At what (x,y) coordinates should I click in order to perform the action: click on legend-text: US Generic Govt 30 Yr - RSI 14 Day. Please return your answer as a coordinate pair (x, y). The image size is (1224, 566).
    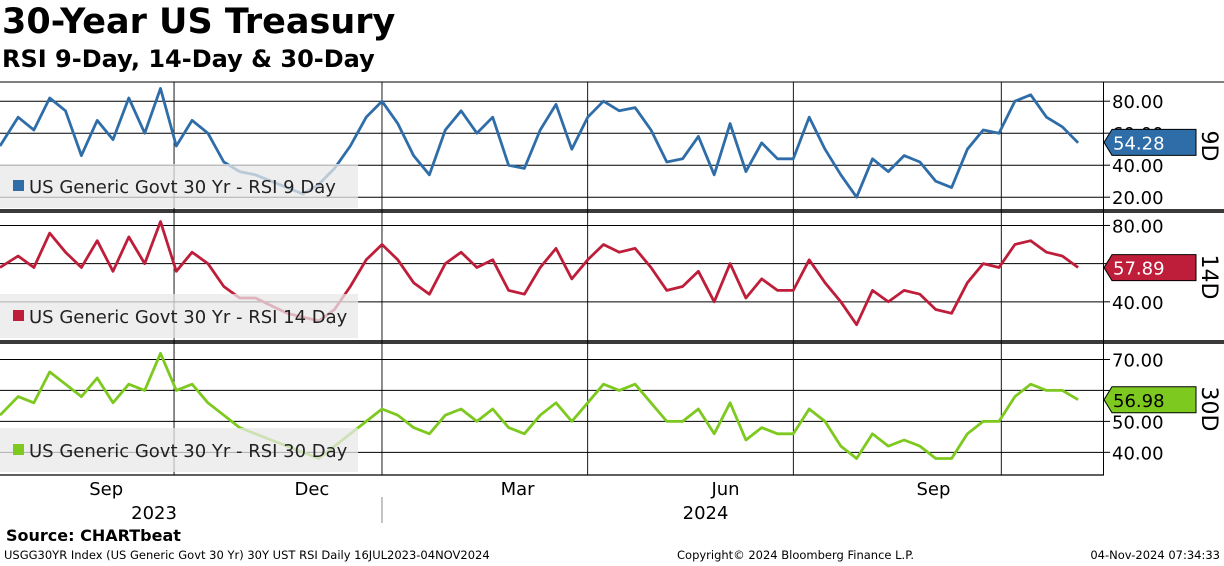
    Looking at the image, I should click on (188, 317).